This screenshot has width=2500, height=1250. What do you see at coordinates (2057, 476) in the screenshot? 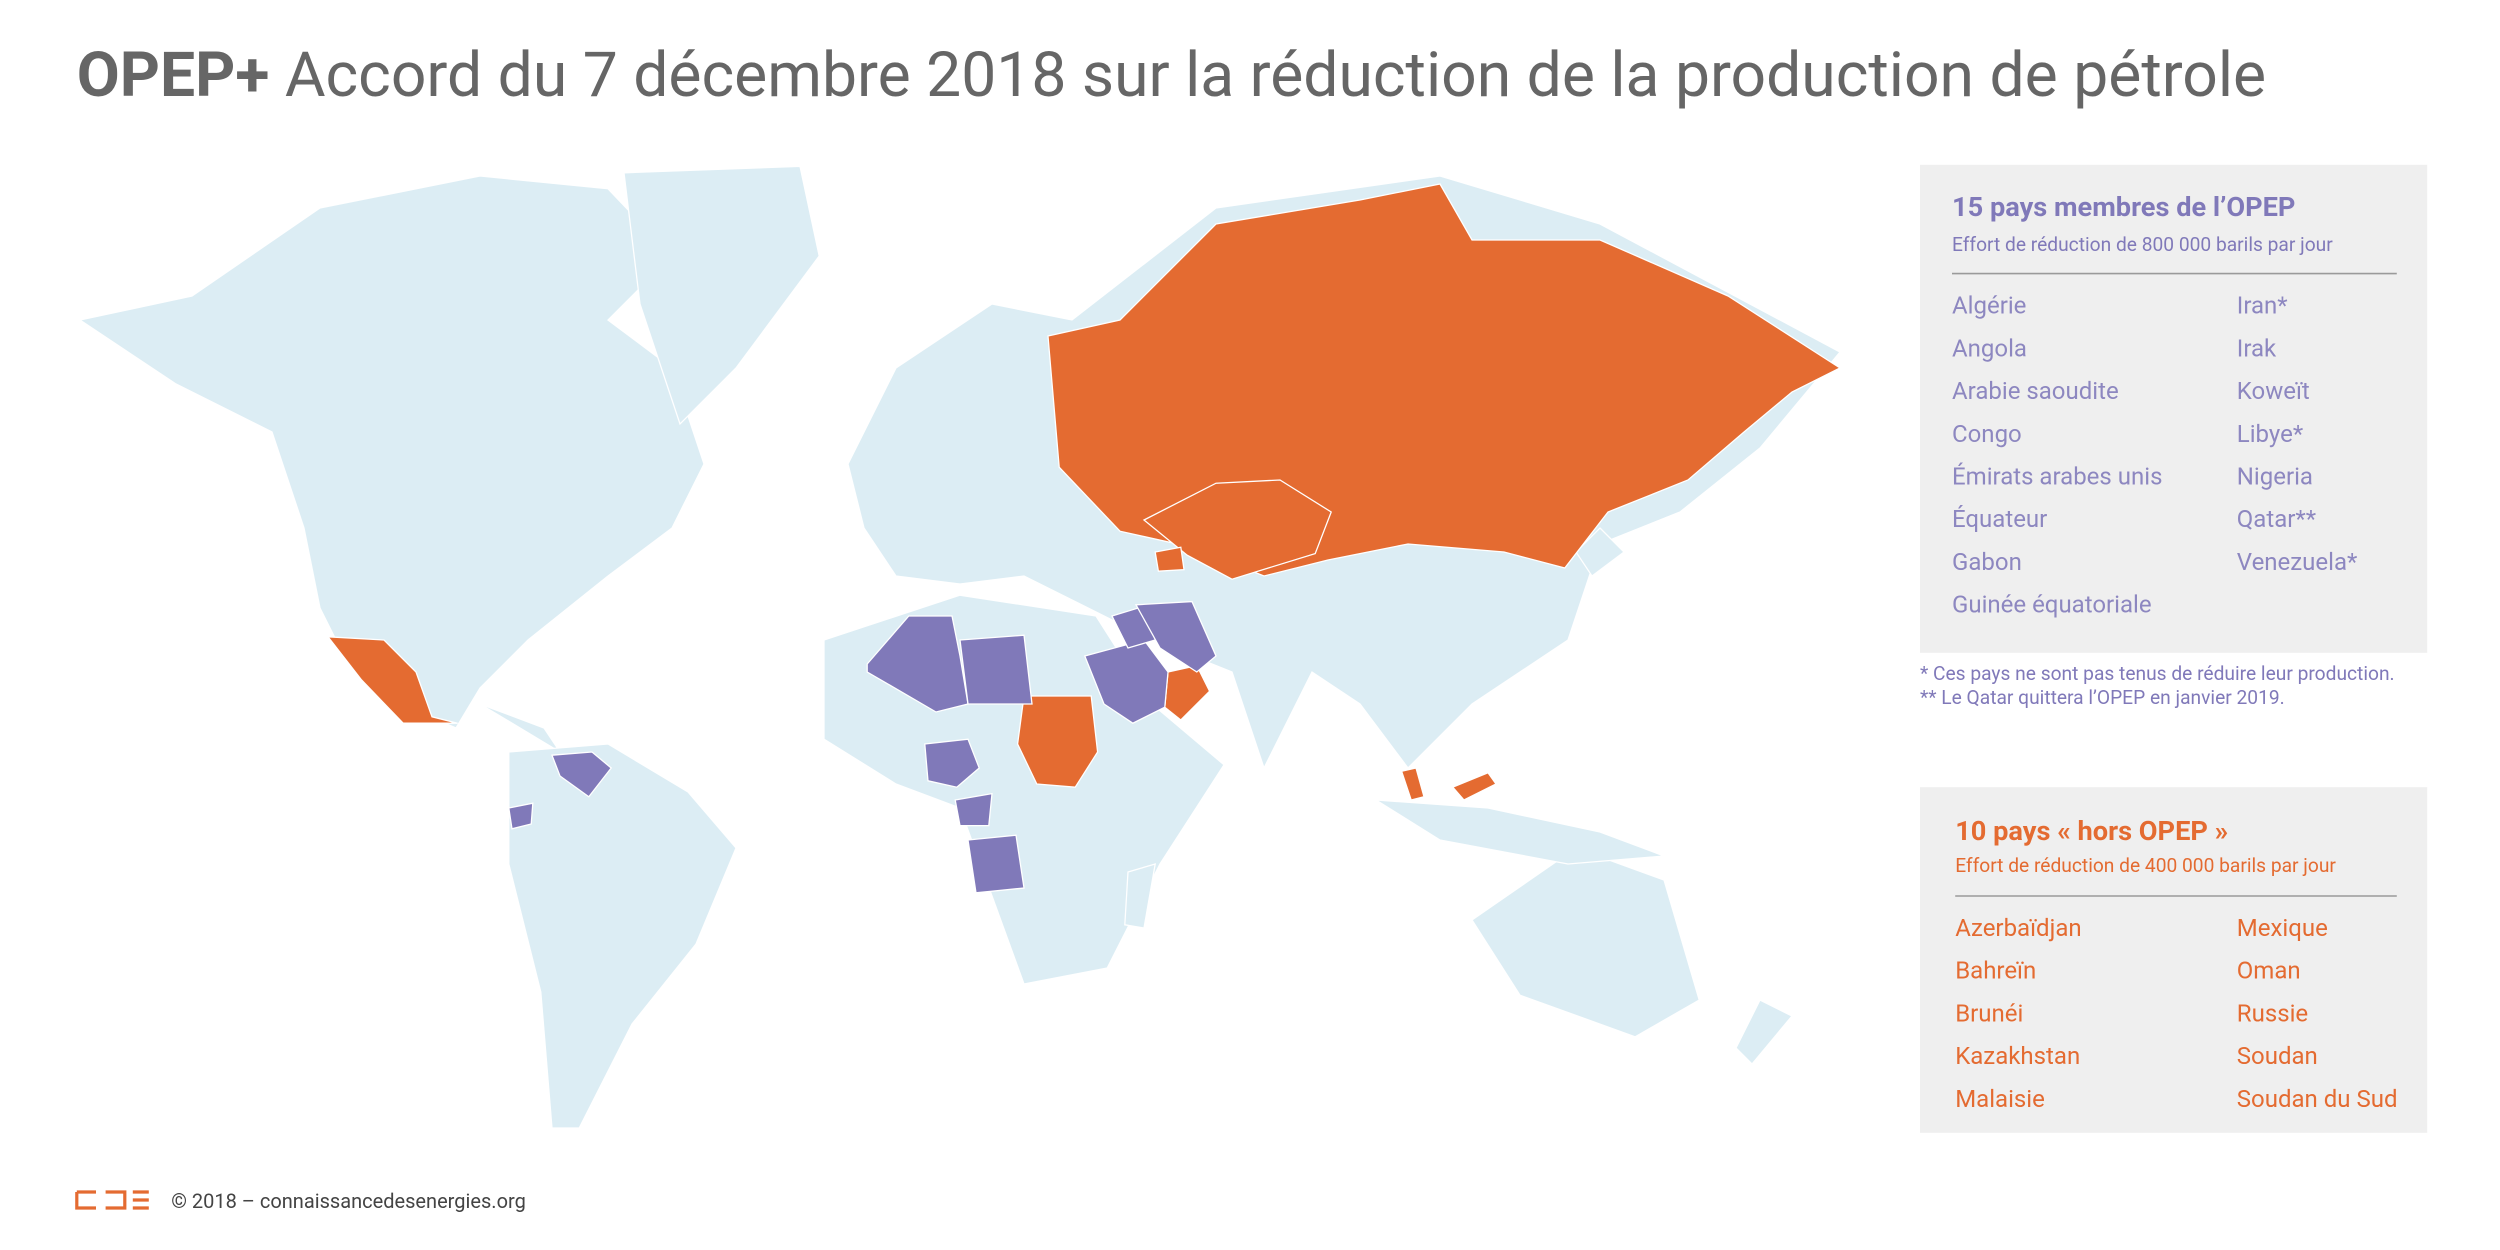
I see `country: Émirats arabes unis` at bounding box center [2057, 476].